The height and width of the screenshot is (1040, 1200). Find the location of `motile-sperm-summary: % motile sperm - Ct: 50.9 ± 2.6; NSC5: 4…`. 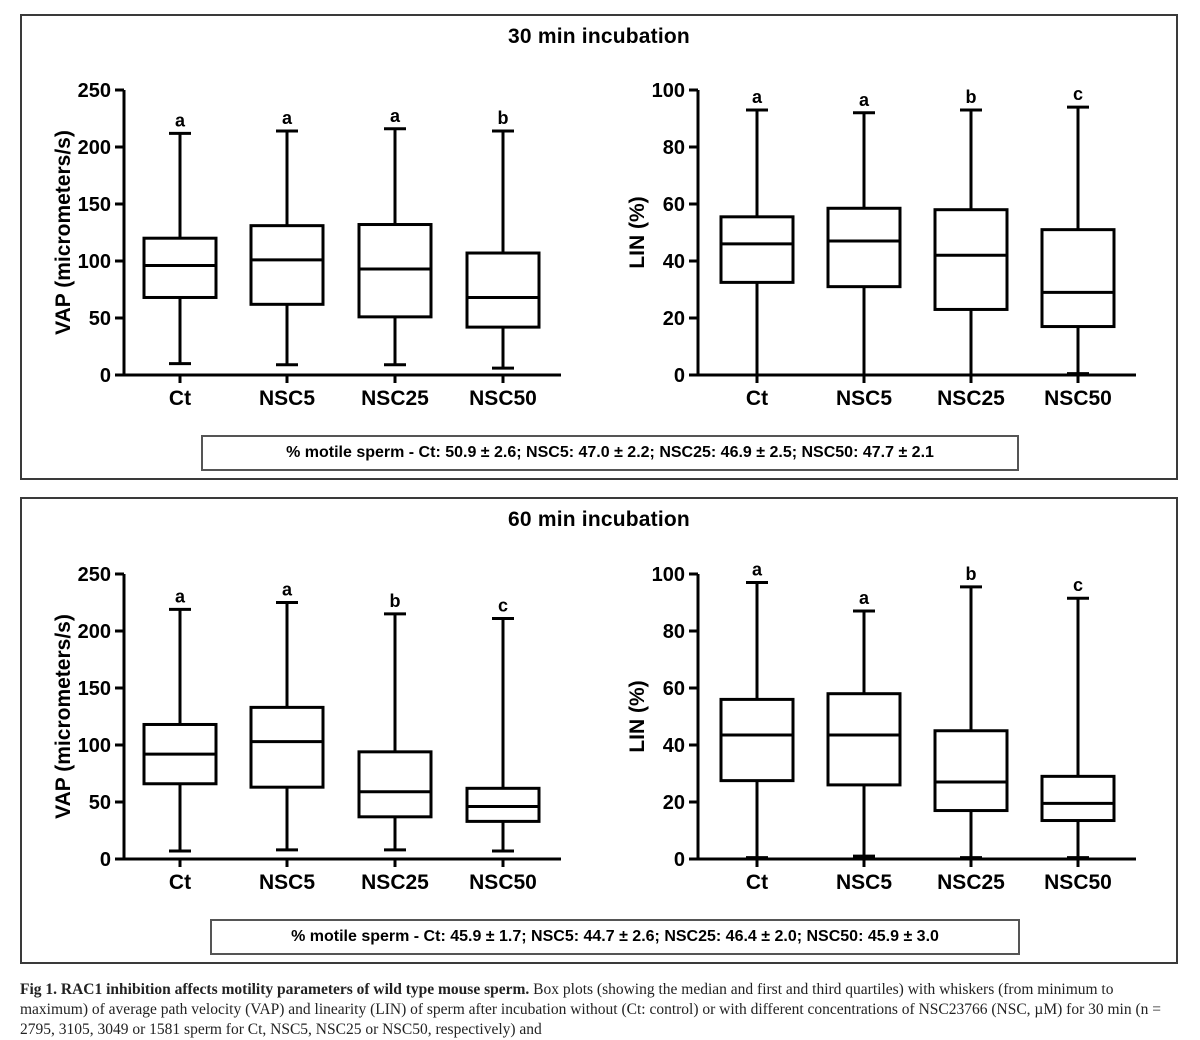

motile-sperm-summary: % motile sperm - Ct: 50.9 ± 2.6; NSC5: 4… is located at coordinates (610, 453).